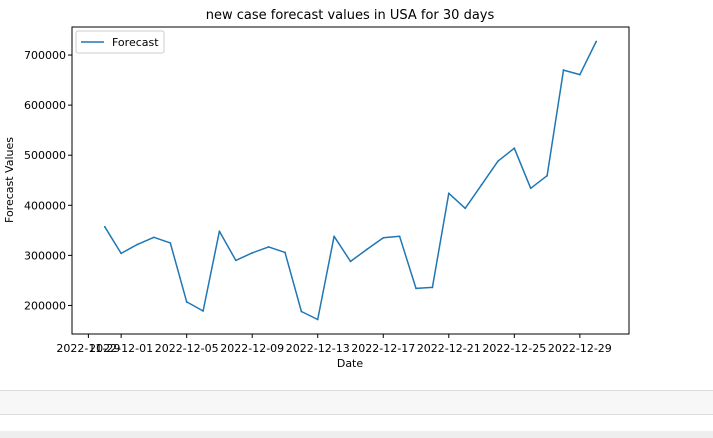 Image resolution: width=713 pixels, height=438 pixels. What do you see at coordinates (356, 434) in the screenshot?
I see `lower-strip` at bounding box center [356, 434].